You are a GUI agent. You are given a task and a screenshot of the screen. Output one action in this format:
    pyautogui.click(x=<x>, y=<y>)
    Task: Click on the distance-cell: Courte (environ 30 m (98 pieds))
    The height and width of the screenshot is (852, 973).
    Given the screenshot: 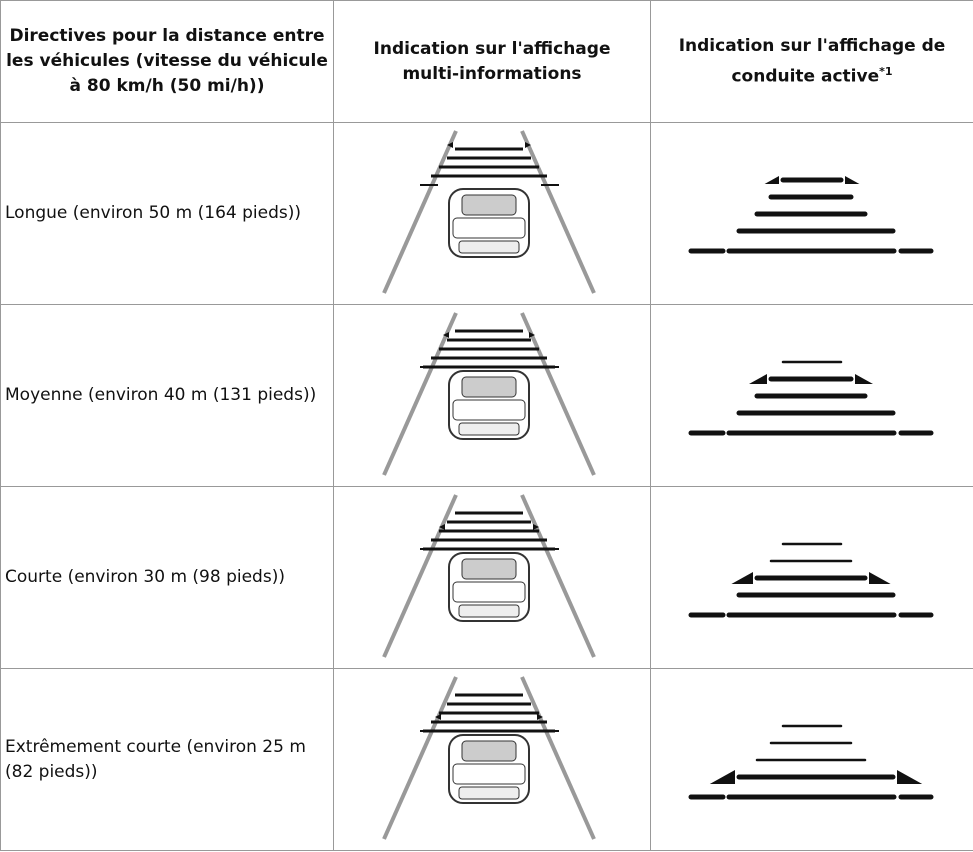 What is the action you would take?
    pyautogui.click(x=167, y=577)
    